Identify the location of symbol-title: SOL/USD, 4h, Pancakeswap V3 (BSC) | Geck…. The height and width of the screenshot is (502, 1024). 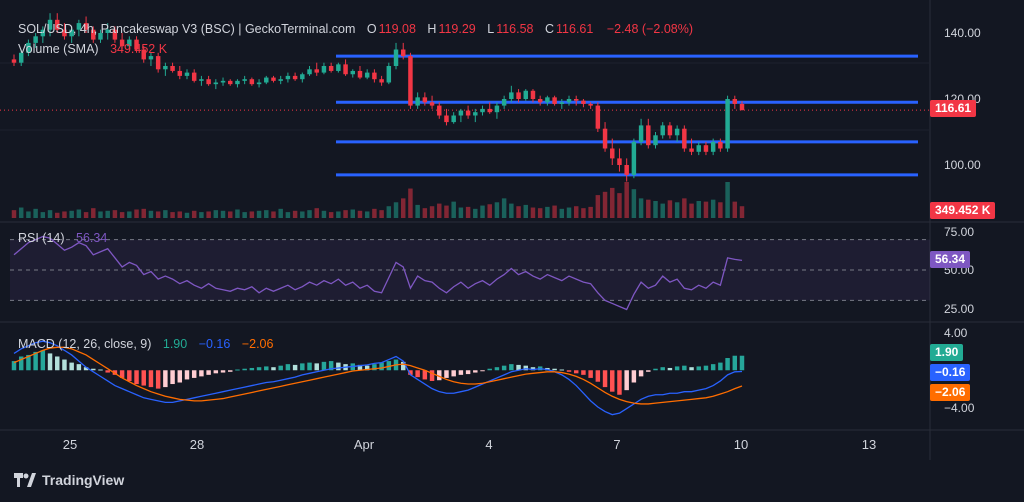
(187, 29).